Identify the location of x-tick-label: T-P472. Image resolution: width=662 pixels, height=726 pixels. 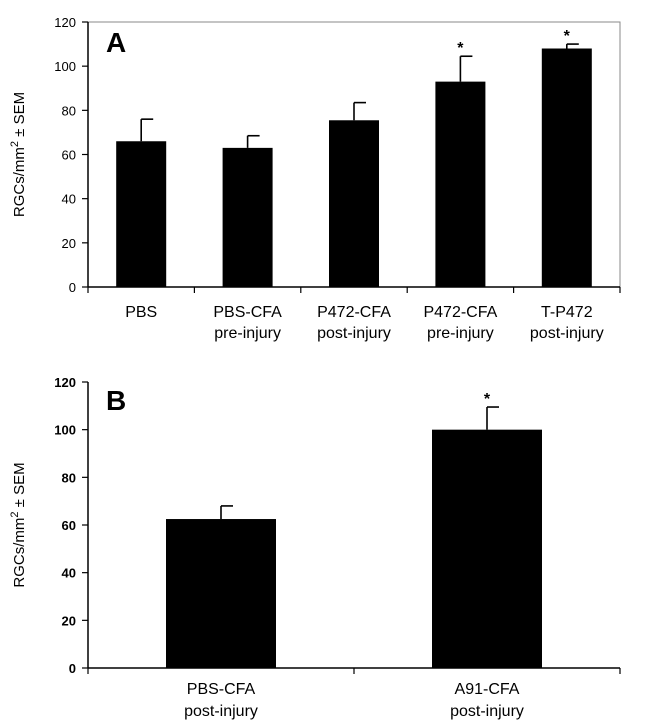
(567, 312).